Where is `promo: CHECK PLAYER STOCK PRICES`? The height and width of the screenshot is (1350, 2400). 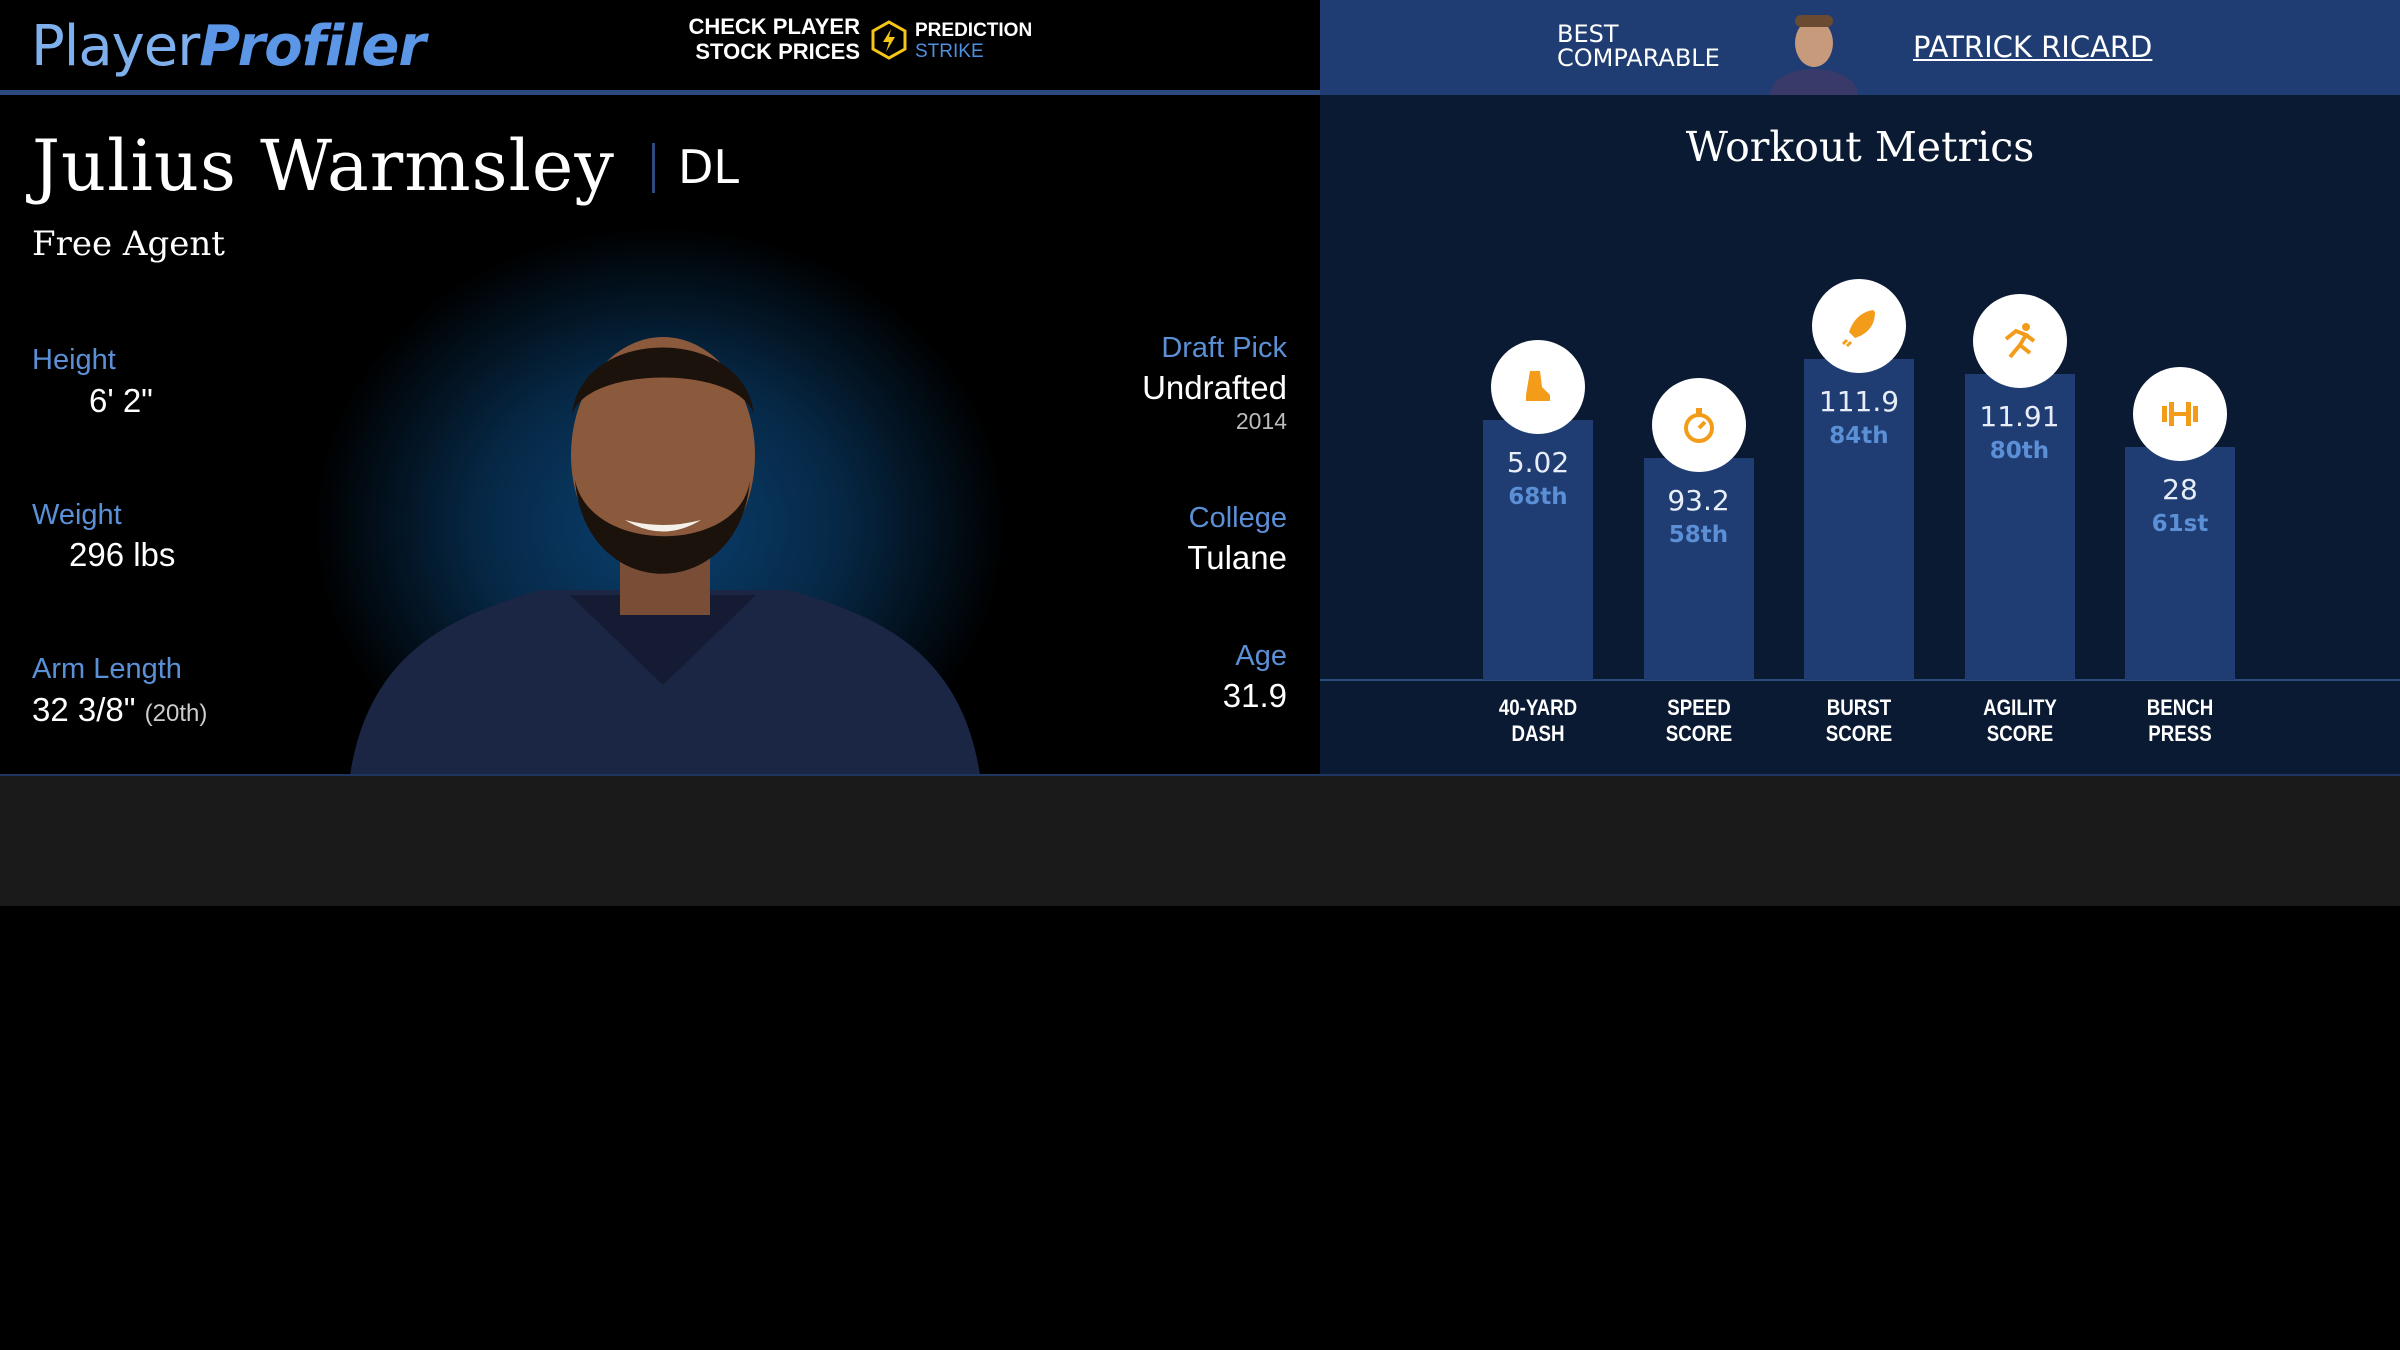
promo: CHECK PLAYER STOCK PRICES is located at coordinates (770, 39).